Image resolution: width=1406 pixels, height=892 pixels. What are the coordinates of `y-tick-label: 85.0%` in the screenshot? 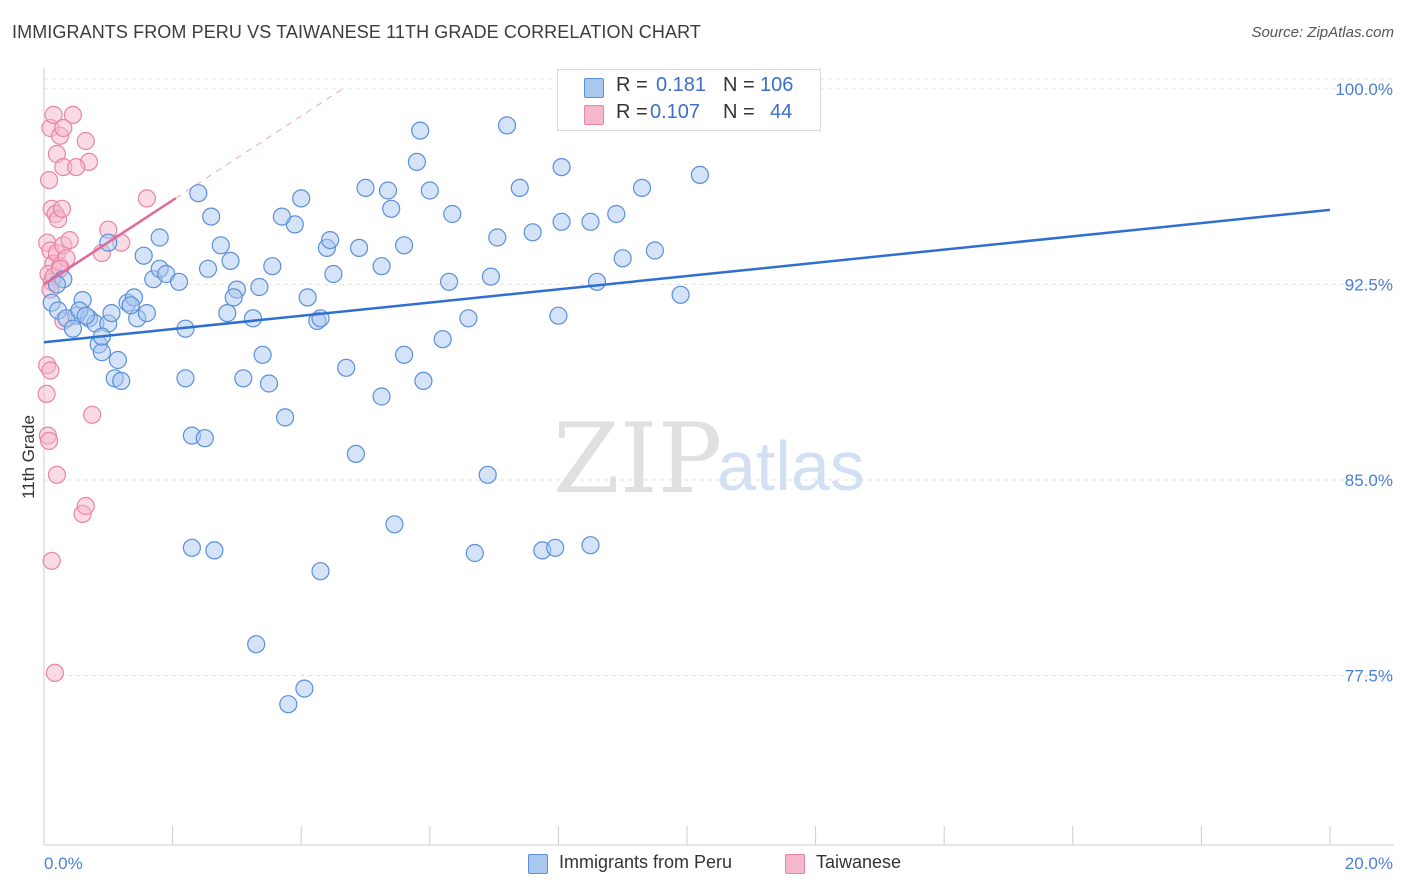 It's located at (1369, 480).